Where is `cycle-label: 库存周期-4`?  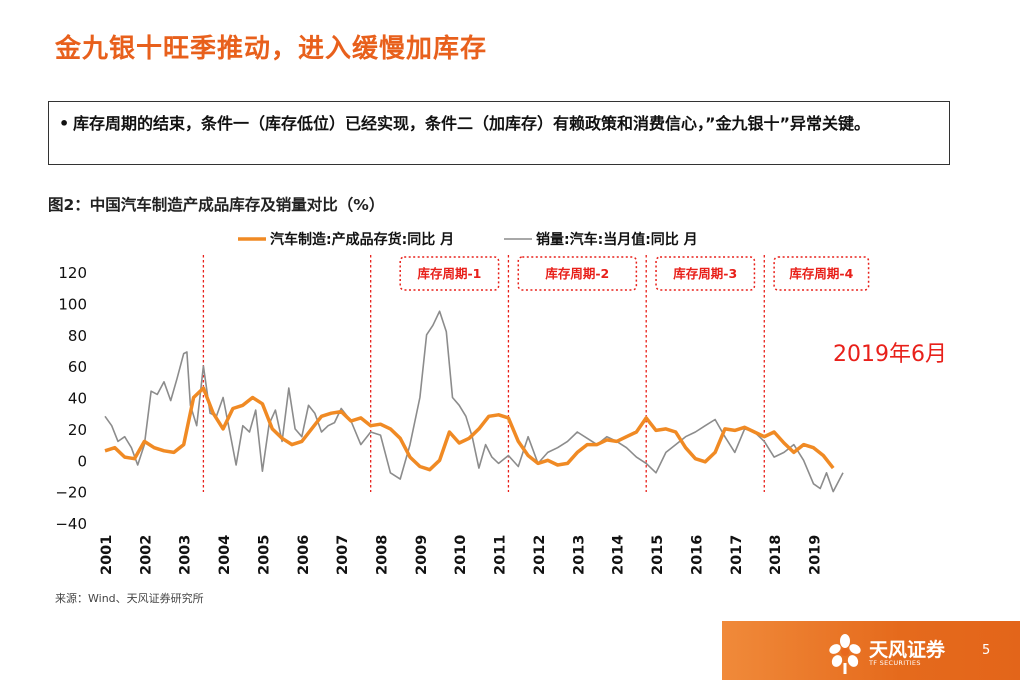 cycle-label: 库存周期-4 is located at coordinates (821, 273).